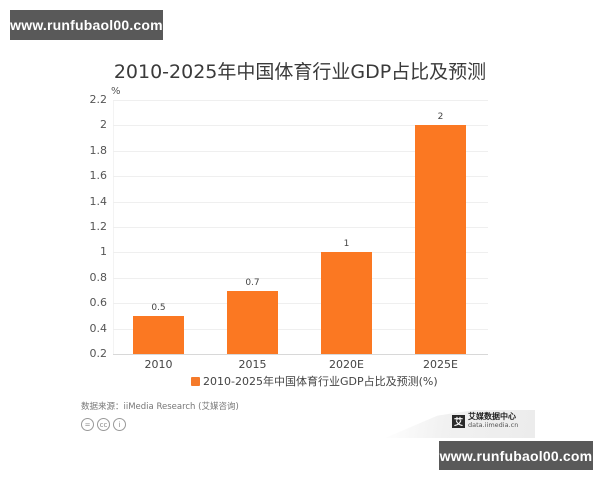  Describe the element at coordinates (86, 25) in the screenshot. I see `watermark-top: www.runfubaol00.com` at that location.